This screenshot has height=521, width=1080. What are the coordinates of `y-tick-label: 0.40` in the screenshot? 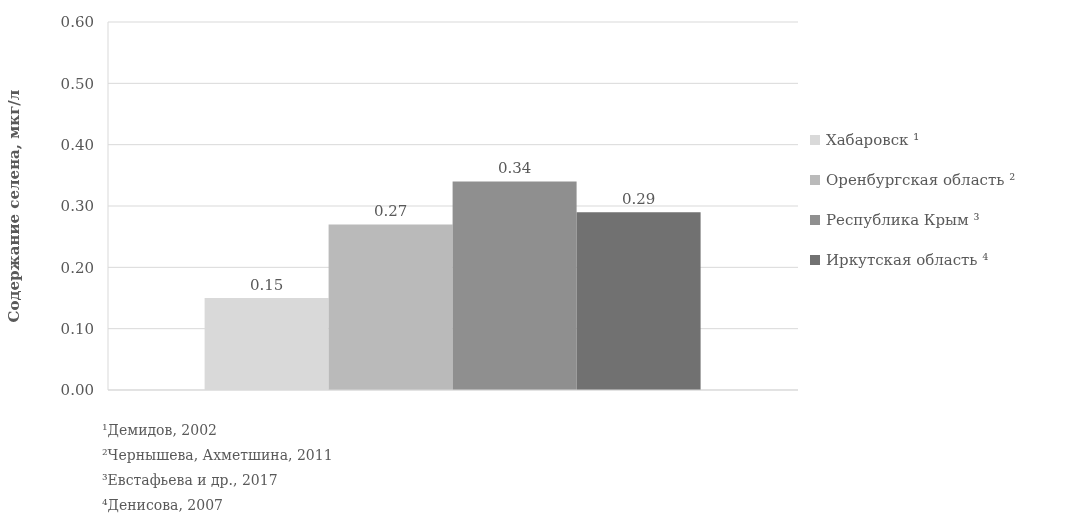 It's located at (77, 144).